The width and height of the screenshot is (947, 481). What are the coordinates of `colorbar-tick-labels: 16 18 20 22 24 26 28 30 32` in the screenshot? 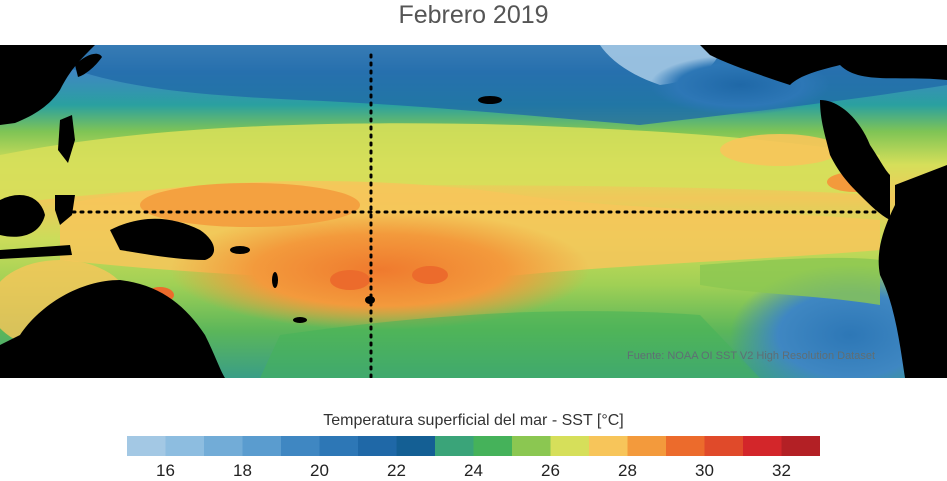 It's located at (473, 471).